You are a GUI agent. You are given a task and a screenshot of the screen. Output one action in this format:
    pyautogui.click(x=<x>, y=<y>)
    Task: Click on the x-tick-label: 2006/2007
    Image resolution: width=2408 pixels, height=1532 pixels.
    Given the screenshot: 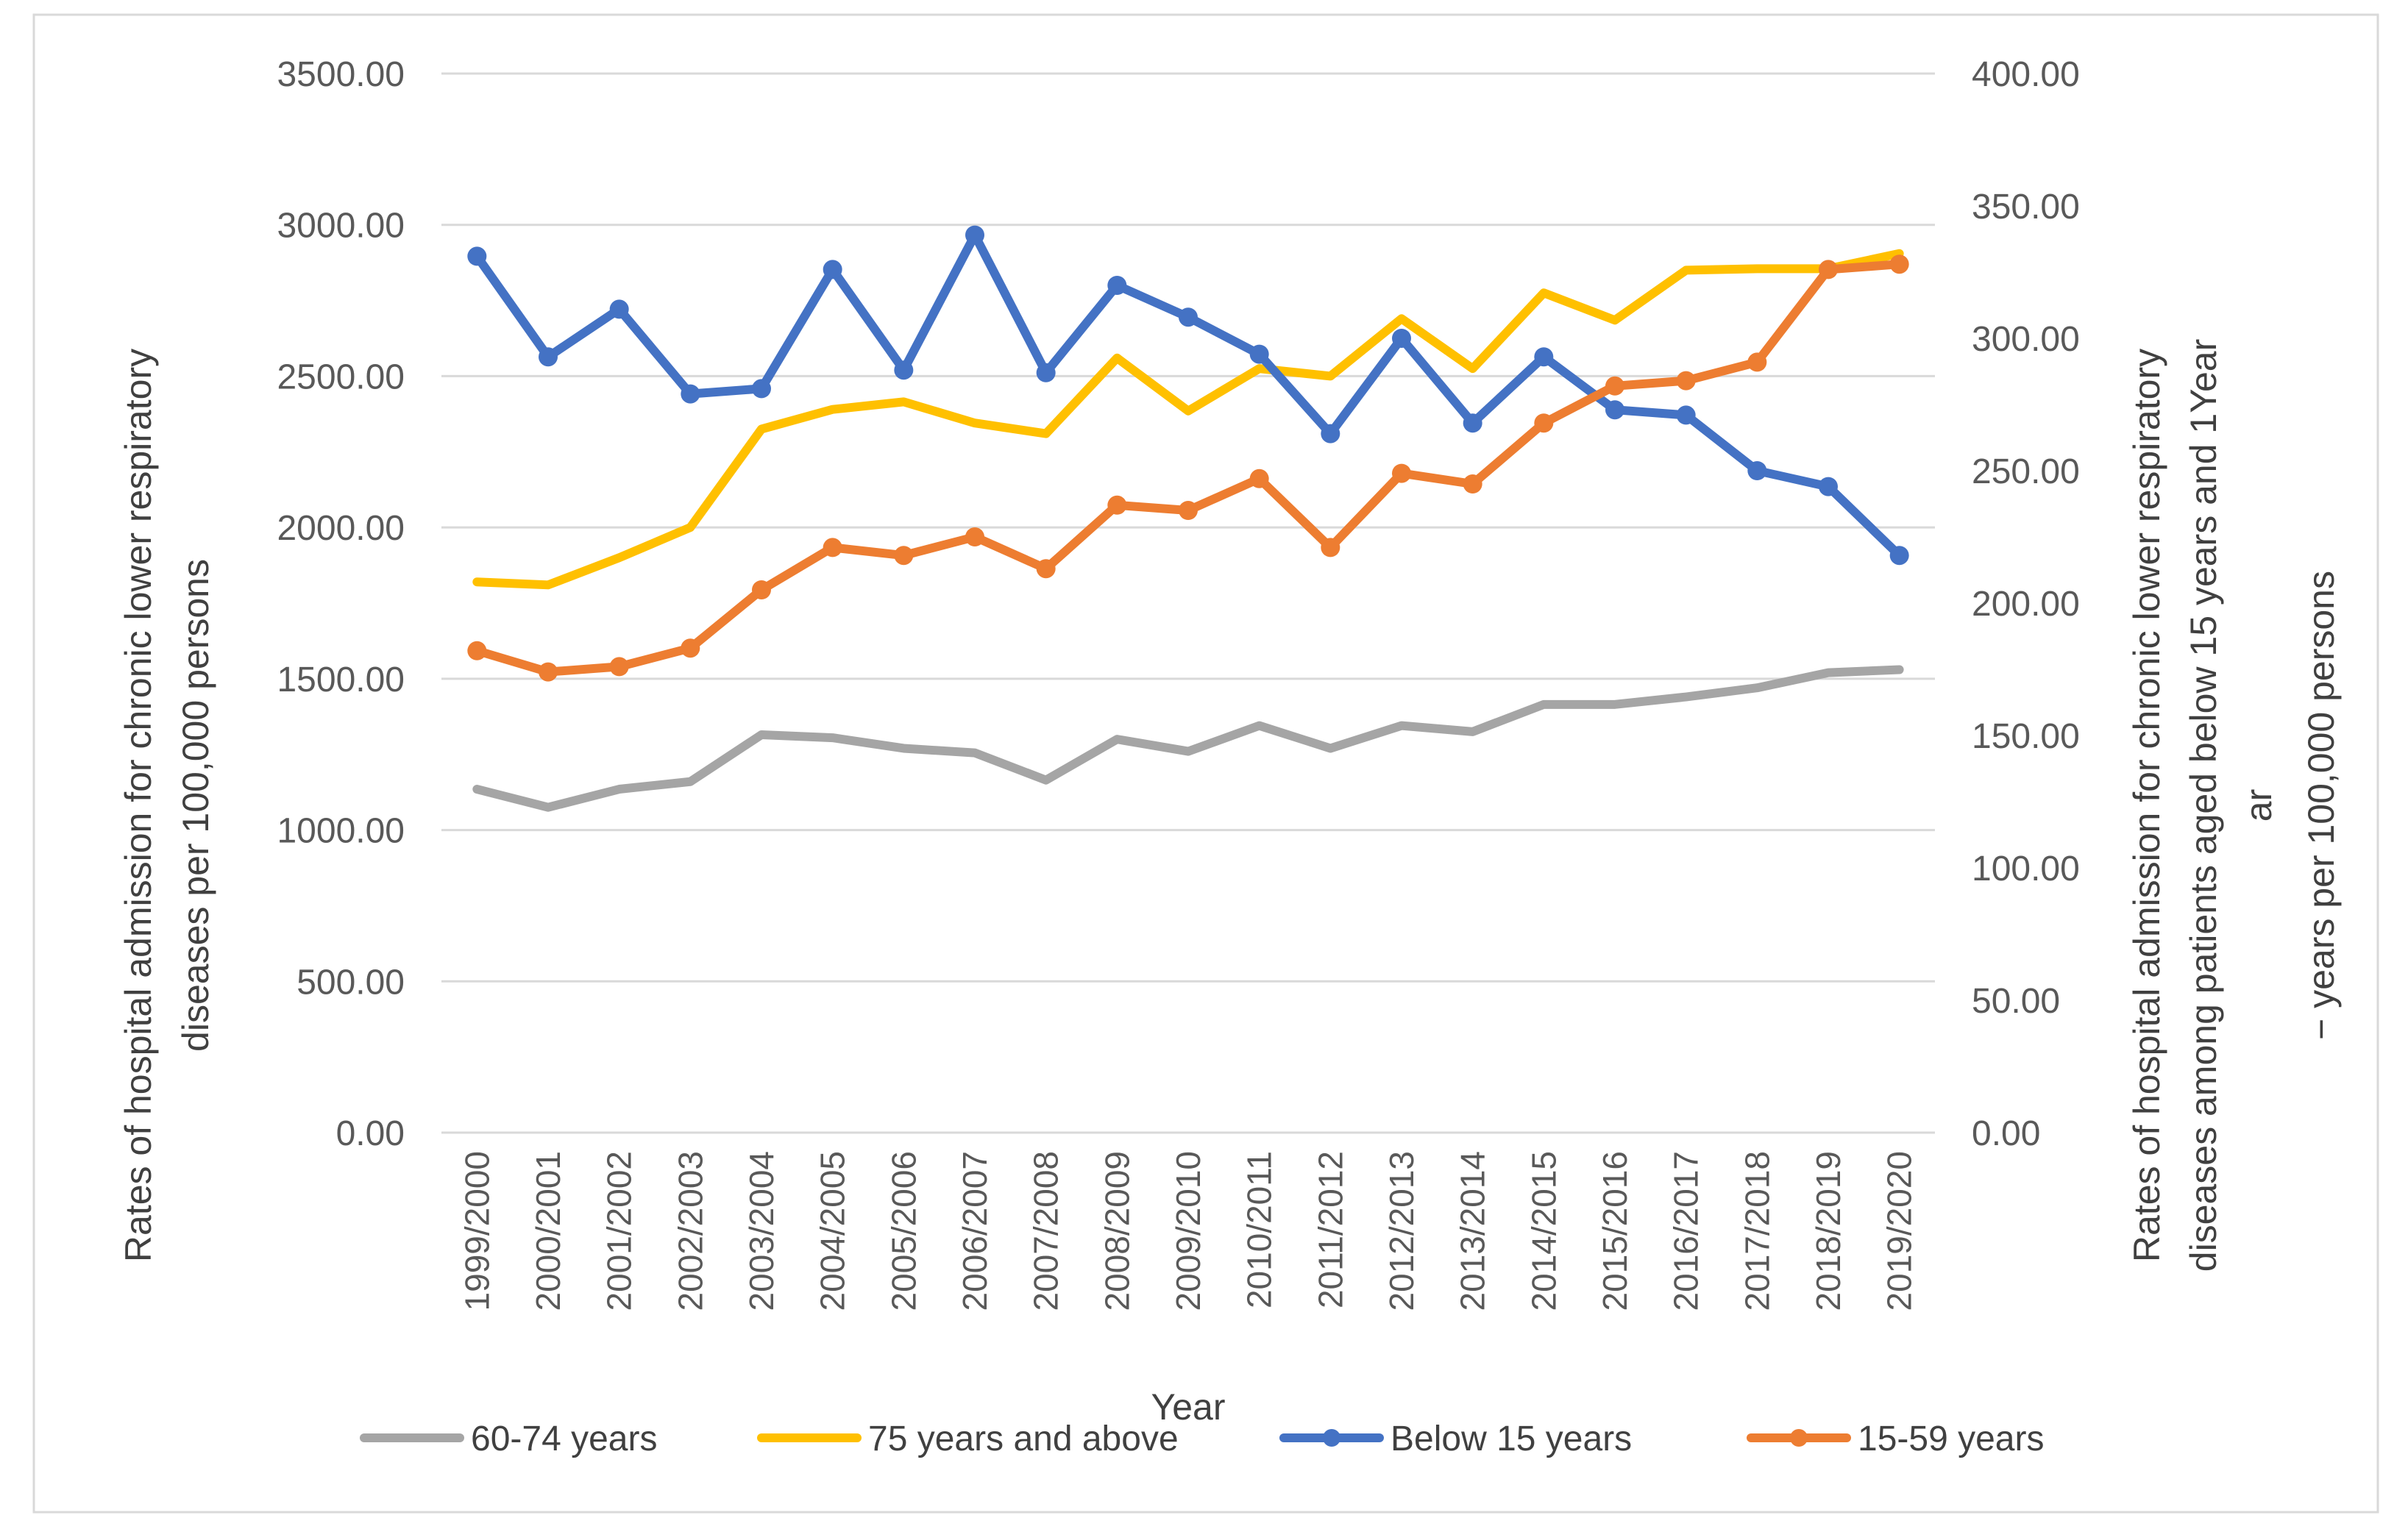 What is the action you would take?
    pyautogui.click(x=975, y=1231)
    